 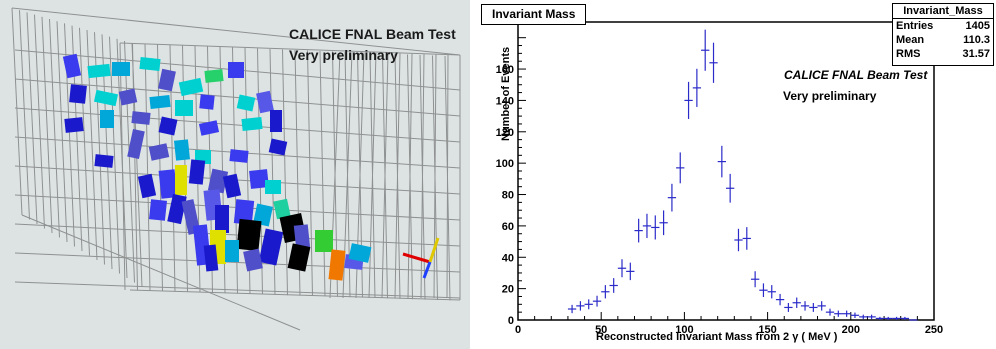 I want to click on y-tick-label: 160, so click(x=505, y=70).